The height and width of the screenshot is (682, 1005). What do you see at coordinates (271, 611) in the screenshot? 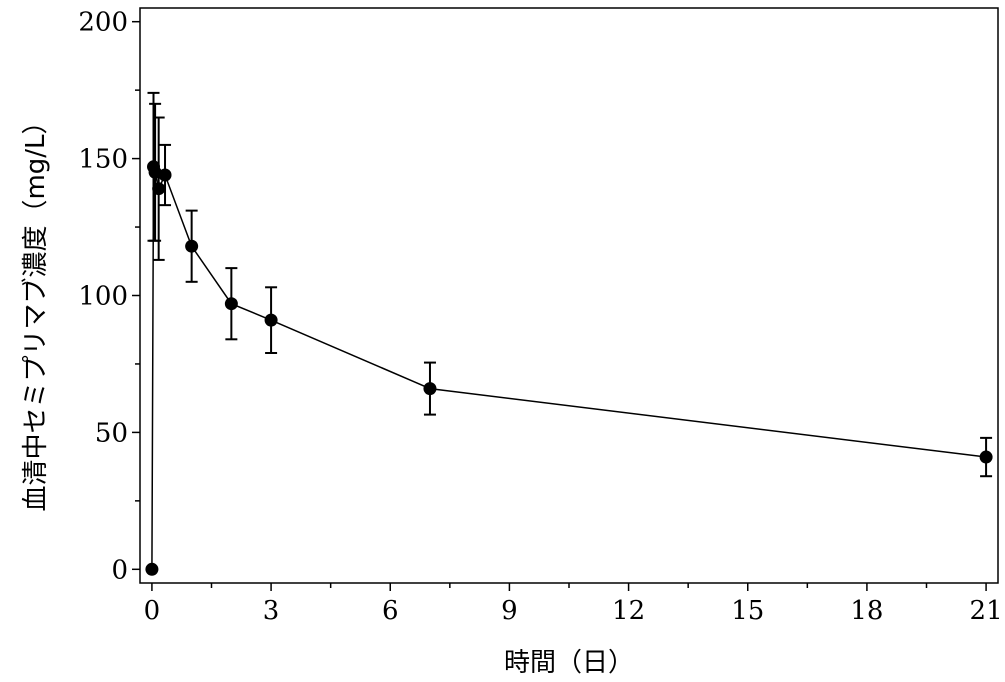
I see `x-tick-label: 3` at bounding box center [271, 611].